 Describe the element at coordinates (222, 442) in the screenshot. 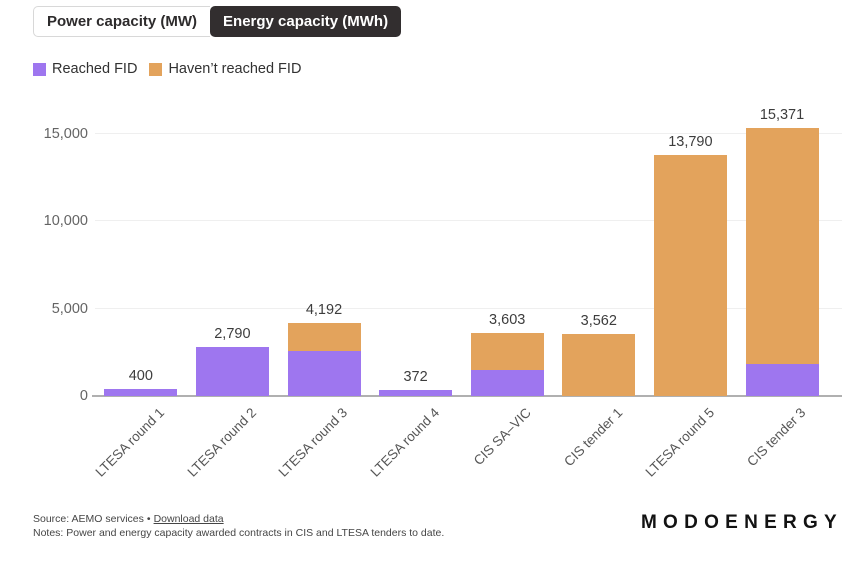

I see `x-axis-label: LTESA round 2` at that location.